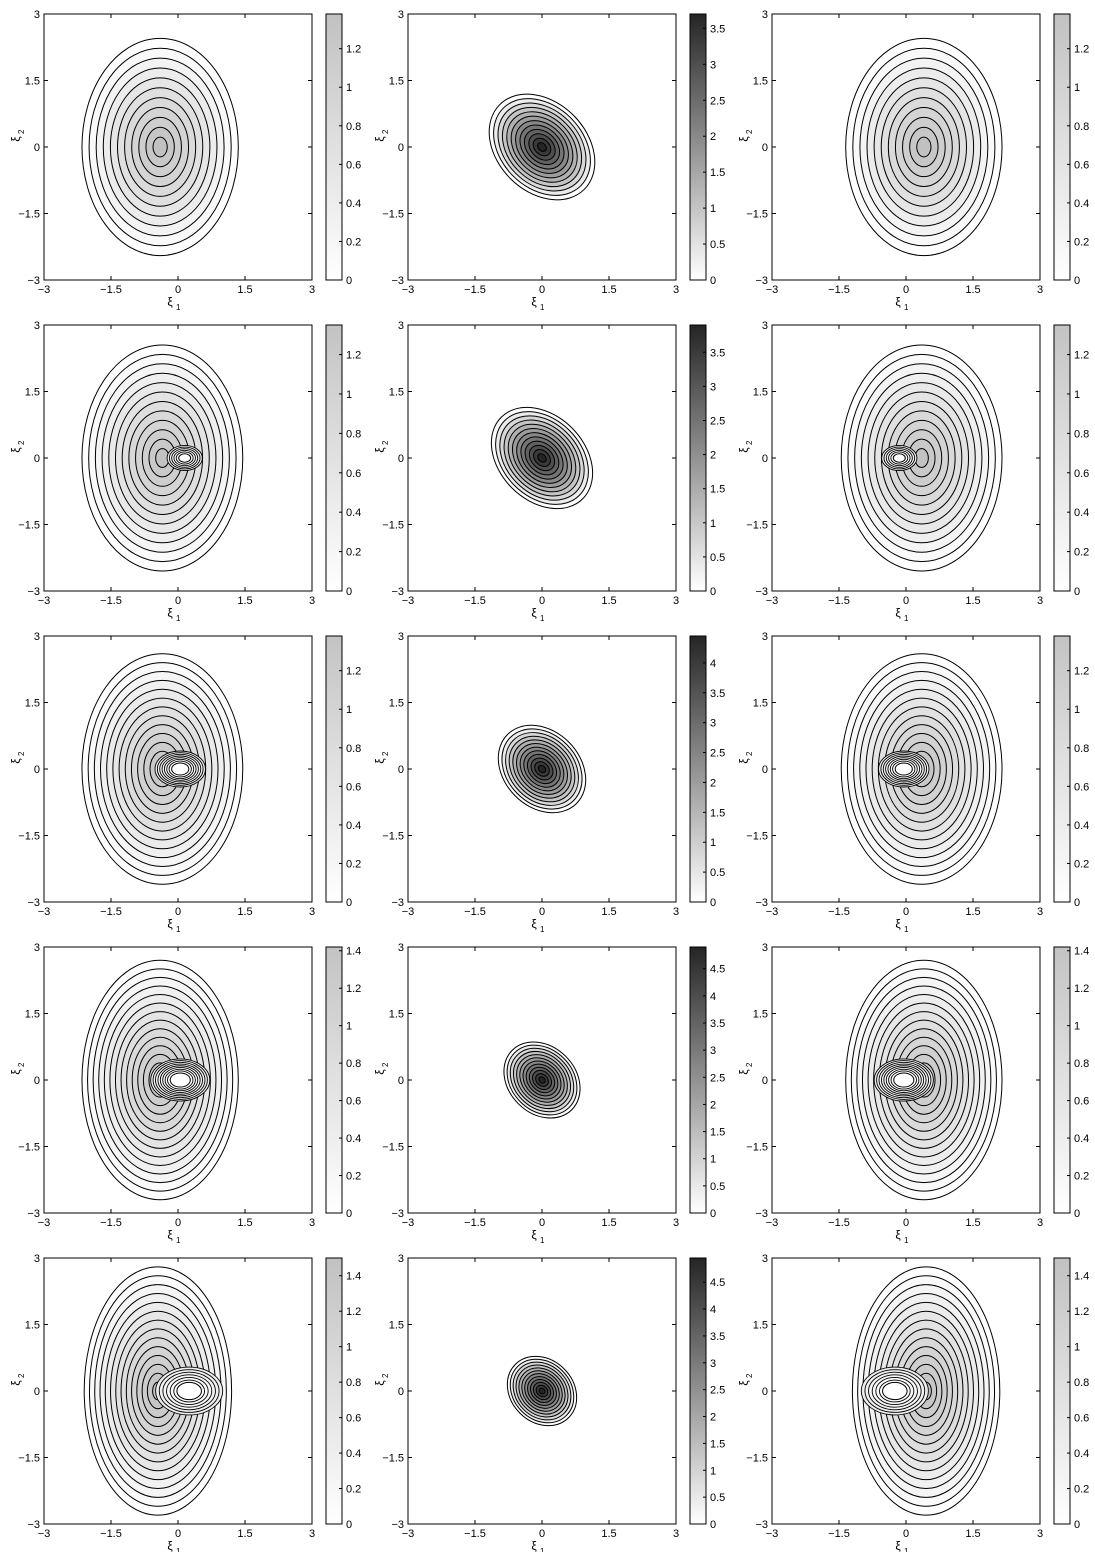 The width and height of the screenshot is (1095, 1557). Describe the element at coordinates (713, 1105) in the screenshot. I see `colorbar-tick-label: 2` at that location.